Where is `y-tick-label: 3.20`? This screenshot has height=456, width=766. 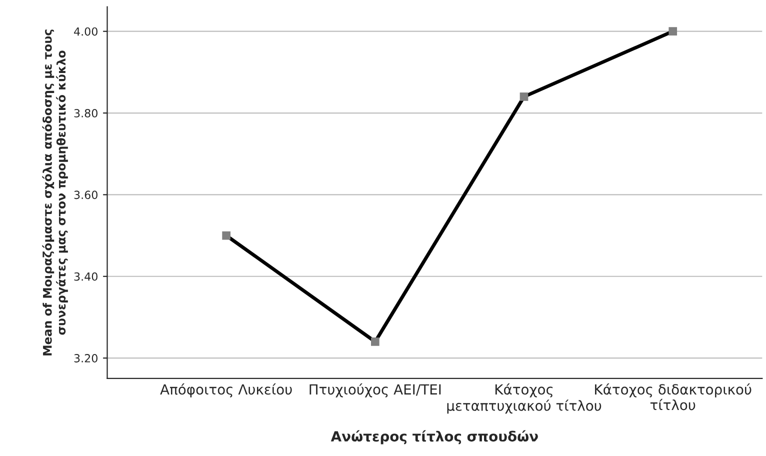
y-tick-label: 3.20 is located at coordinates (86, 358).